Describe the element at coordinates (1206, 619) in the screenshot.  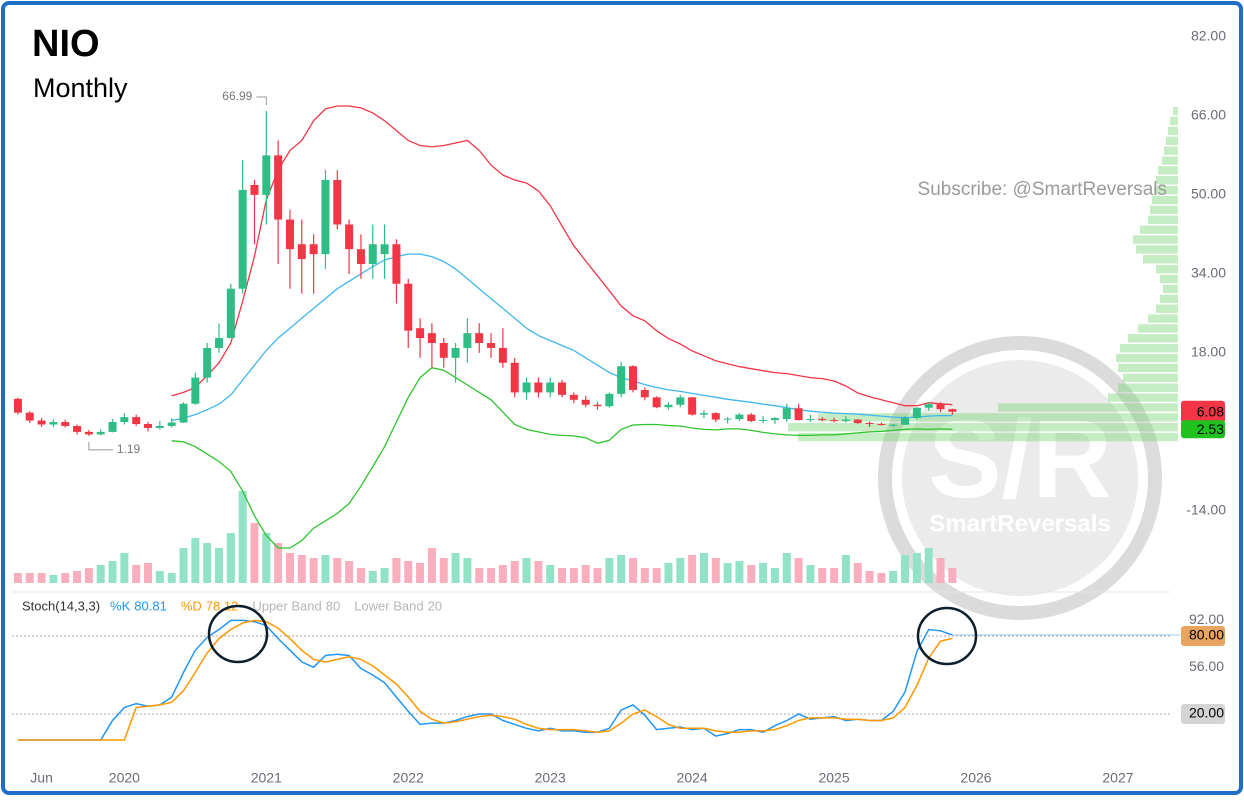
I see `y-tick-label: 92.00` at that location.